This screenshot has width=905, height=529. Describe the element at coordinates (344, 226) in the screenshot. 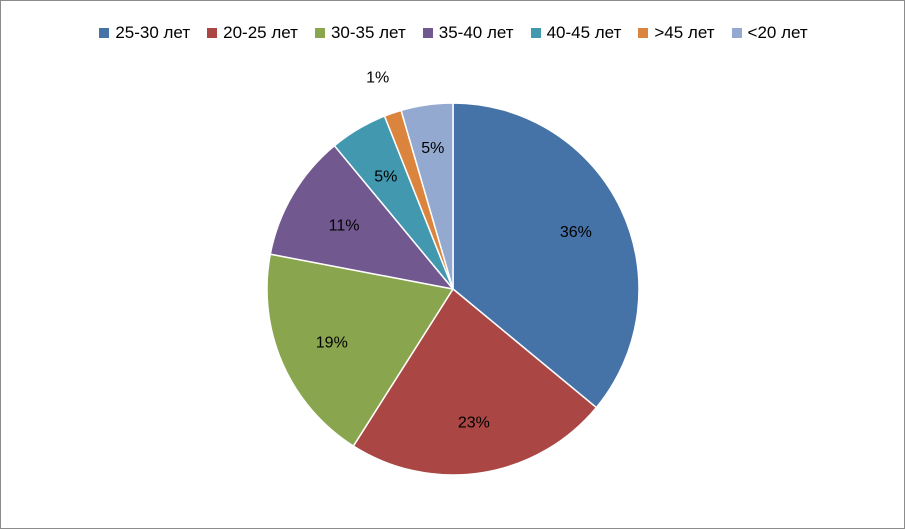

I see `data-label: 11%` at that location.